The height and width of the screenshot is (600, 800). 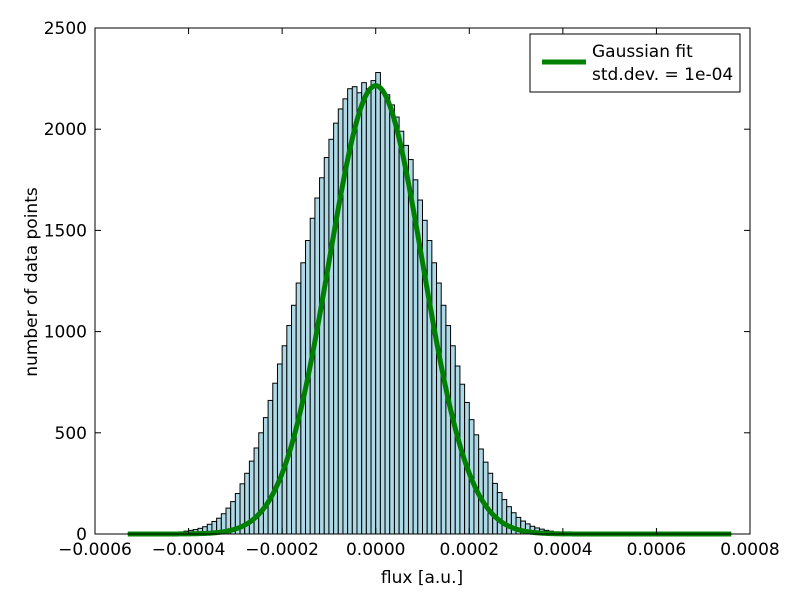 What do you see at coordinates (65, 333) in the screenshot?
I see `y-tick-label: 1000` at bounding box center [65, 333].